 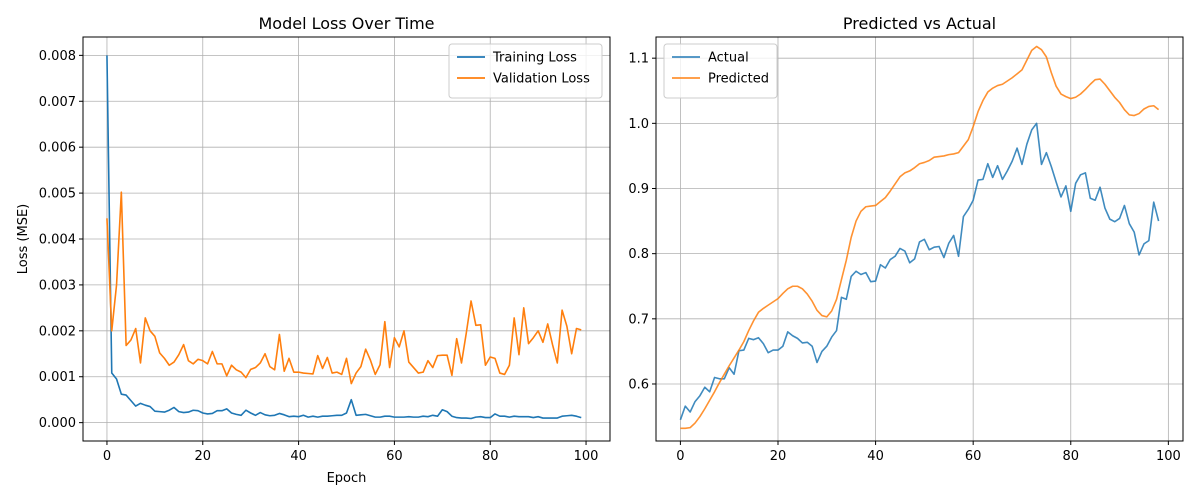 I want to click on legend-label: Predicted, so click(x=738, y=79).